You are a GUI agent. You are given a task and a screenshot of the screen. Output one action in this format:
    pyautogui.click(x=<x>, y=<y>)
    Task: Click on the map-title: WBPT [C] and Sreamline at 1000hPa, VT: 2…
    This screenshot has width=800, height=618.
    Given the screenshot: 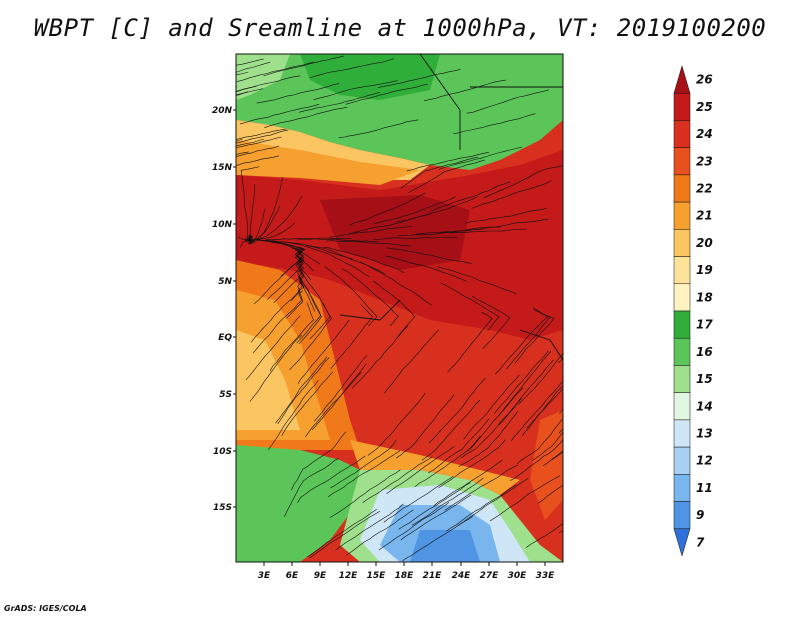 What is the action you would take?
    pyautogui.click(x=400, y=28)
    